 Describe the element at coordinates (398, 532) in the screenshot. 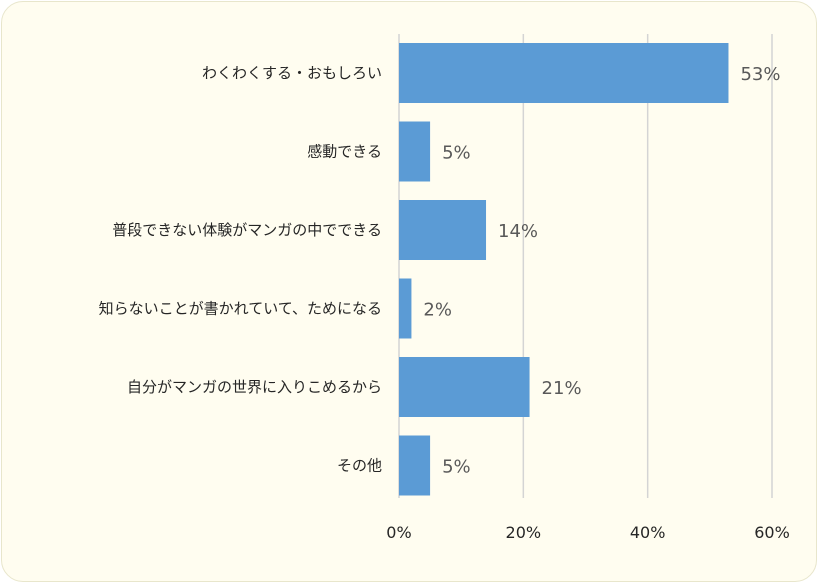

I see `x-tick-label: 0%` at that location.